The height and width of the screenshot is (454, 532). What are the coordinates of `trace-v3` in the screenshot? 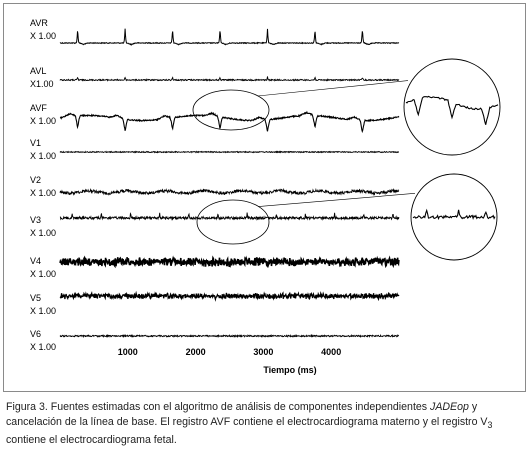 It's located at (229, 216).